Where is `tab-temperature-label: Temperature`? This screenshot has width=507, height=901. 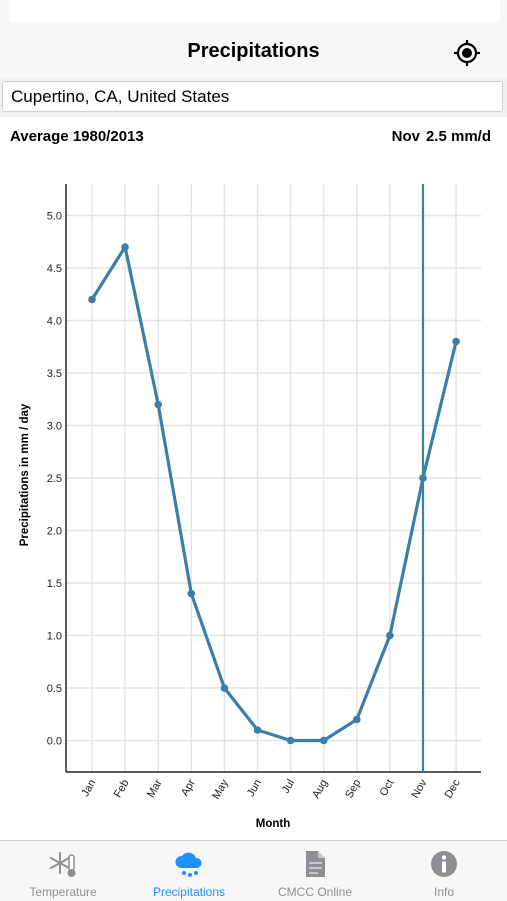
tab-temperature-label: Temperature is located at coordinates (63, 892).